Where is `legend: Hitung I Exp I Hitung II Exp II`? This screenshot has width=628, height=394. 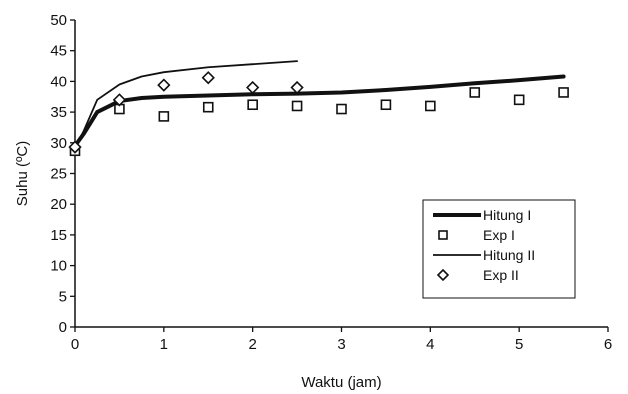 legend: Hitung I Exp I Hitung II Exp II is located at coordinates (499, 249).